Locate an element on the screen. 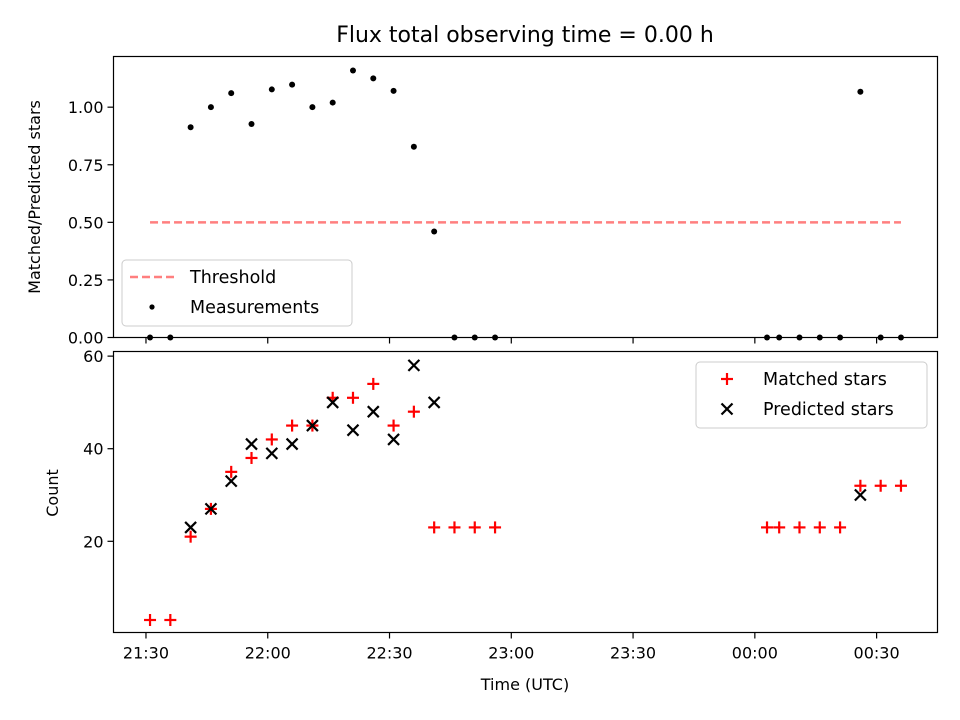 The height and width of the screenshot is (720, 960). legend-predicted-label: Predicted stars is located at coordinates (828, 410).